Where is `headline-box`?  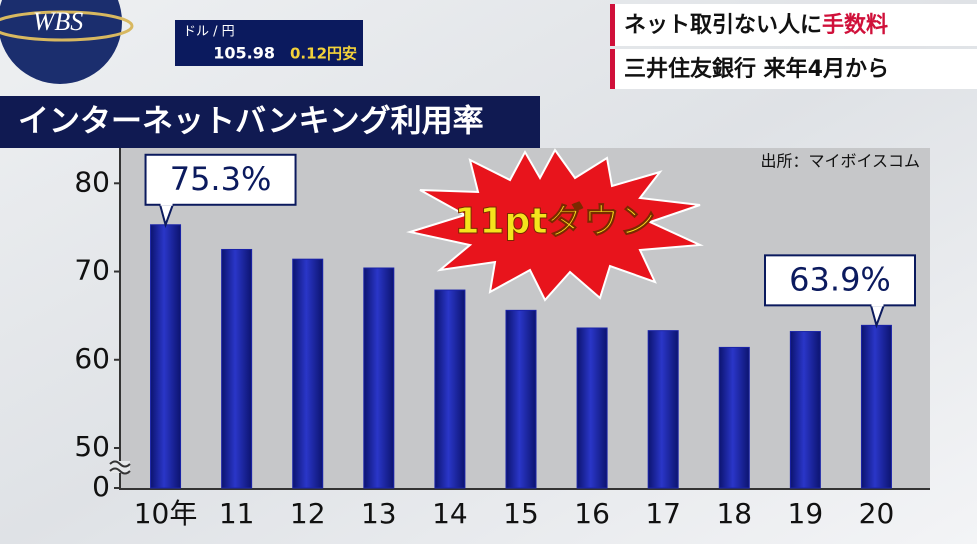
headline-box is located at coordinates (793, 25).